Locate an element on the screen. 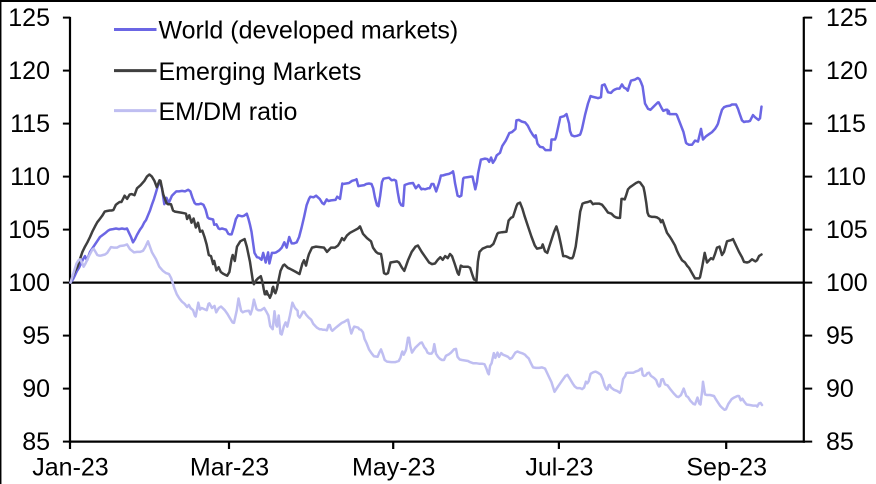 The height and width of the screenshot is (484, 876). svg-text: Emerging Markets is located at coordinates (260, 72).